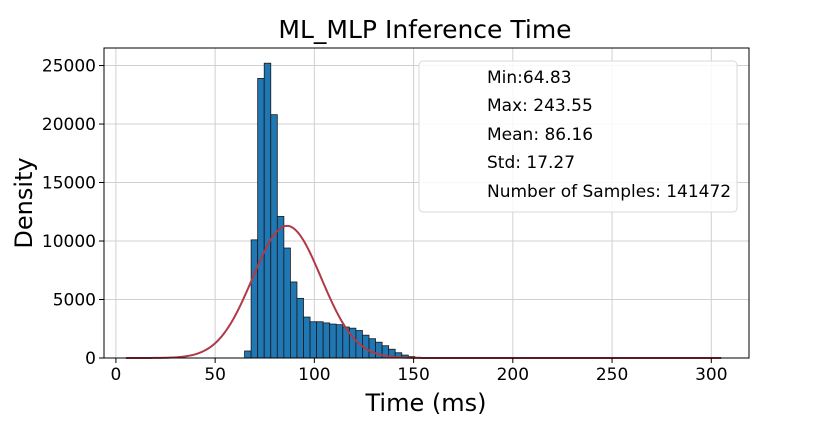 The width and height of the screenshot is (831, 422). What do you see at coordinates (609, 192) in the screenshot?
I see `stat-sample-count: Number of Samples: 141472` at bounding box center [609, 192].